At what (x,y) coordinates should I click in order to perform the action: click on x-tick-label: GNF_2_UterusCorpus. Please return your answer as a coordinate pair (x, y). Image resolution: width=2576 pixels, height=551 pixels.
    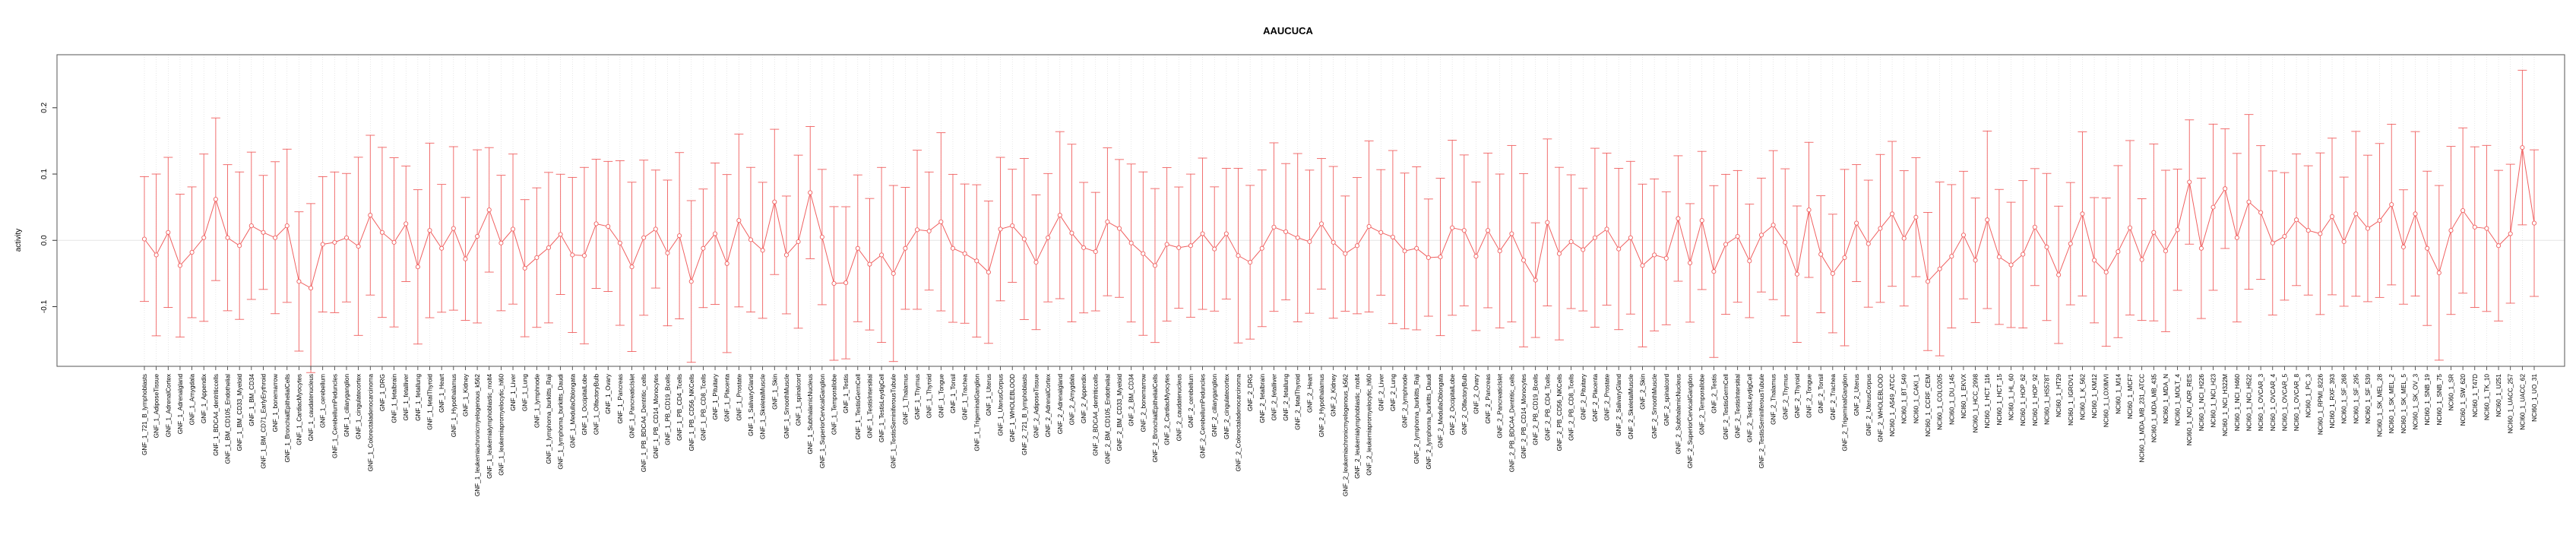
    Looking at the image, I should click on (1869, 405).